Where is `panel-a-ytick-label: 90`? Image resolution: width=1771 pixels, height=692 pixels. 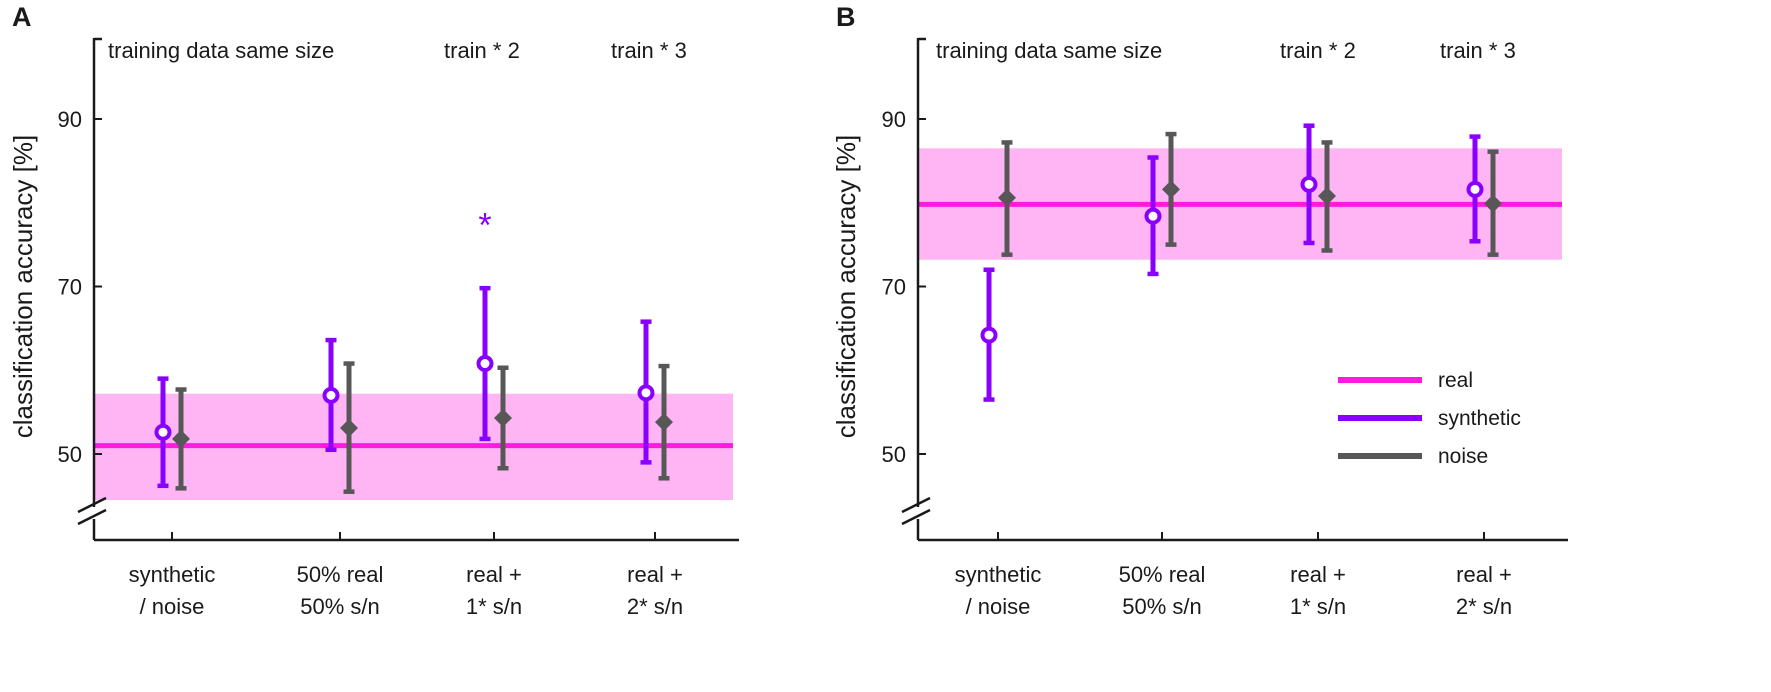 panel-a-ytick-label: 90 is located at coordinates (70, 119).